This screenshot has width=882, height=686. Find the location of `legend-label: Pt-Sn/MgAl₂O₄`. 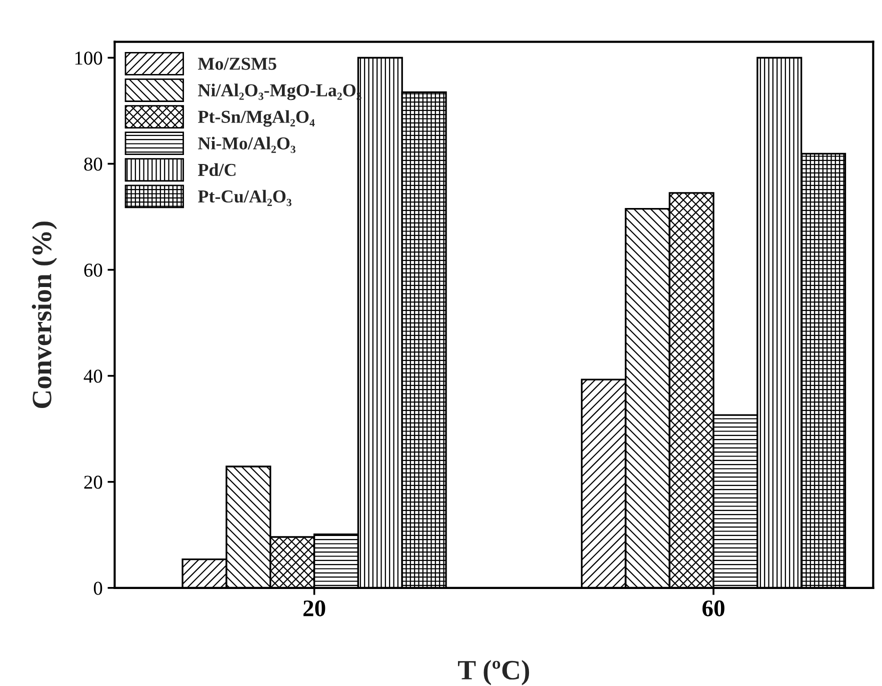

legend-label: Pt-Sn/MgAl₂O₄ is located at coordinates (256, 118).